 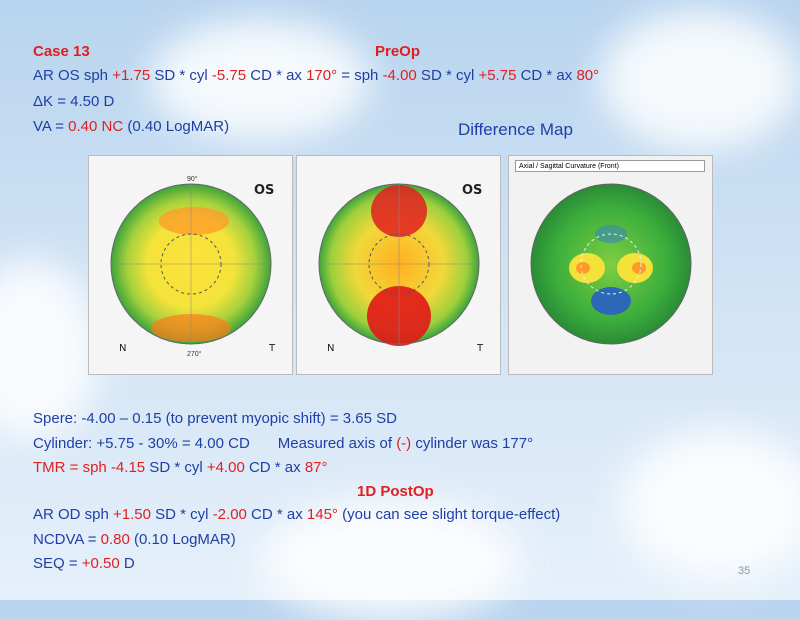 I want to click on difference-map: Axial / Sagittal Curvature (Front), so click(x=610, y=265).